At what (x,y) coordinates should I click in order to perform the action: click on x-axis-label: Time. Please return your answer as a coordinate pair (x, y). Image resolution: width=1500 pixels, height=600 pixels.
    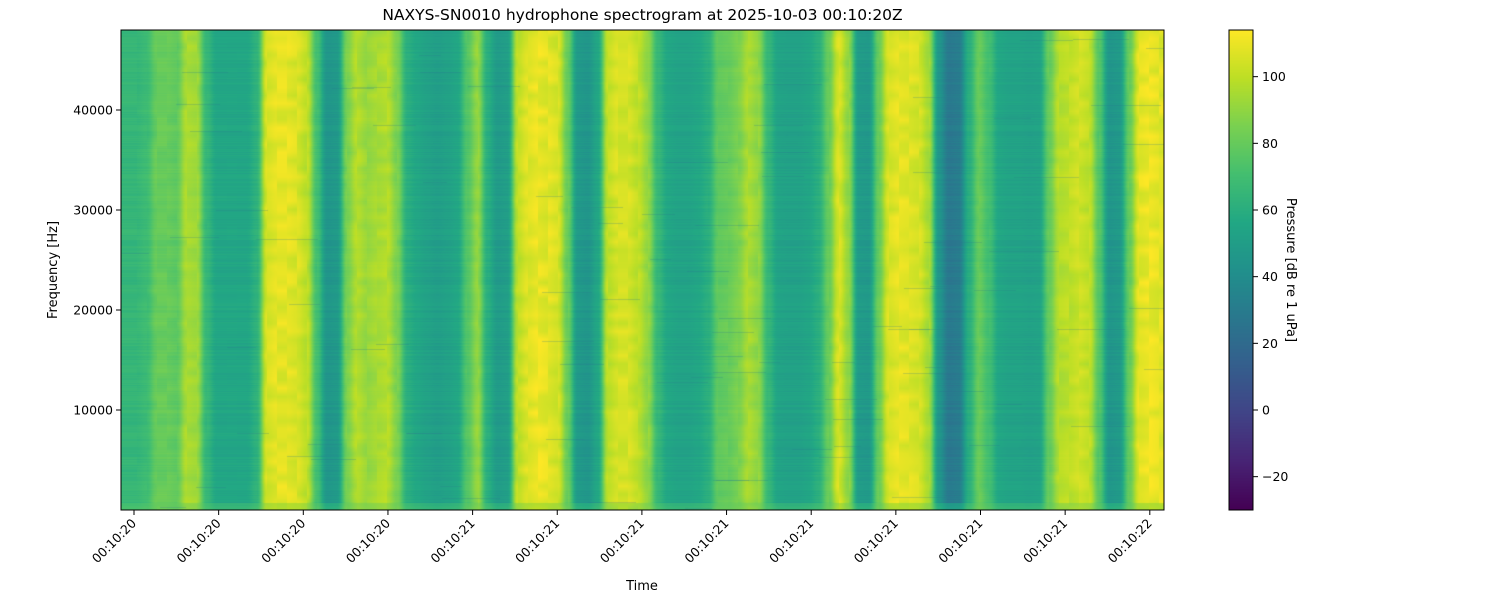
    Looking at the image, I should click on (641, 586).